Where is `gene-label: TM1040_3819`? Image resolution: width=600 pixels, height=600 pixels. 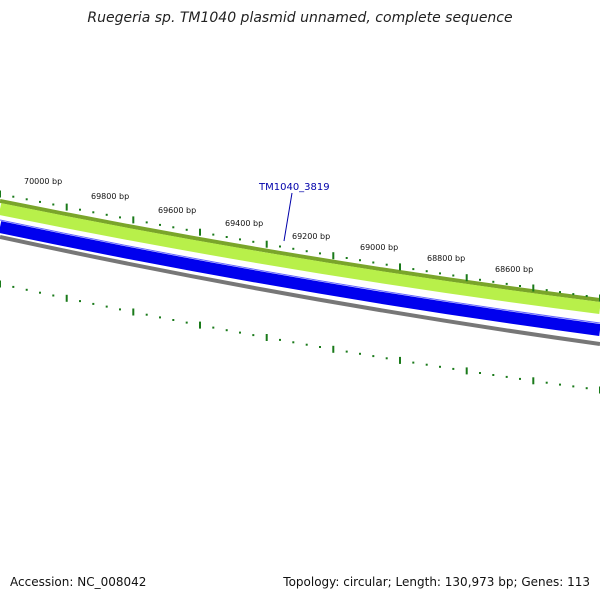 gene-label: TM1040_3819 is located at coordinates (294, 187).